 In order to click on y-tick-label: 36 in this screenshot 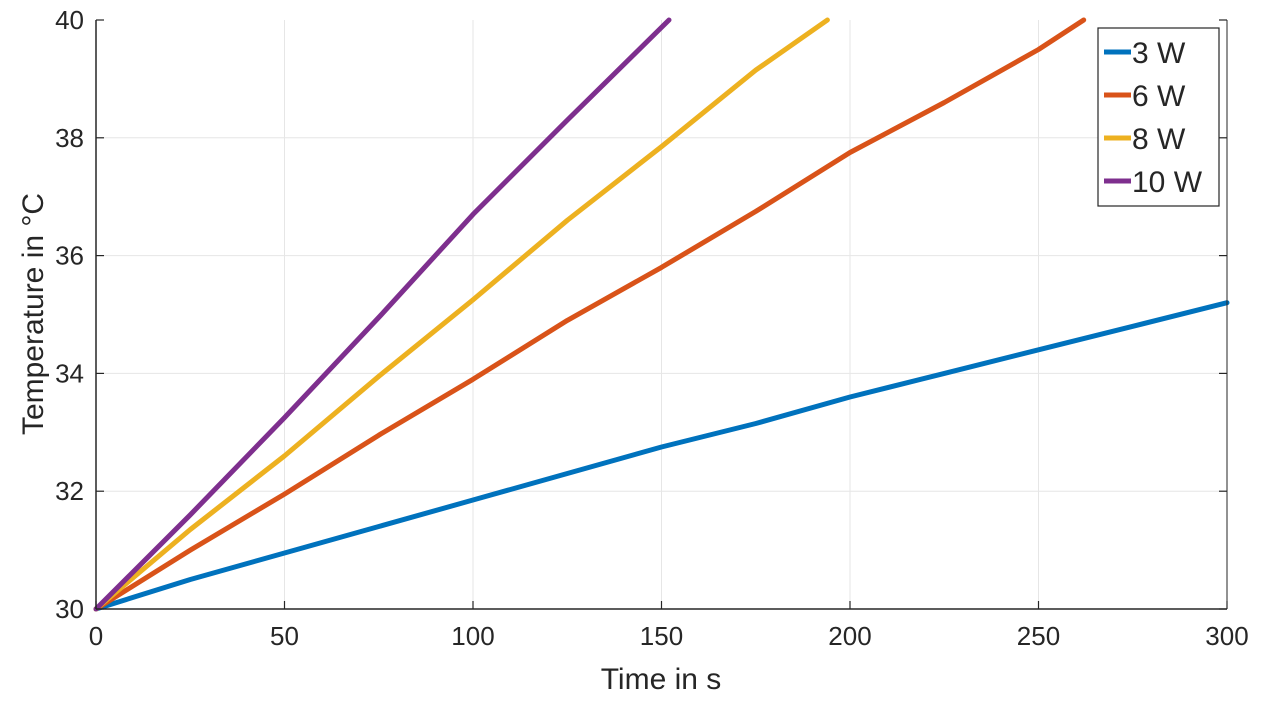, I will do `click(69, 256)`.